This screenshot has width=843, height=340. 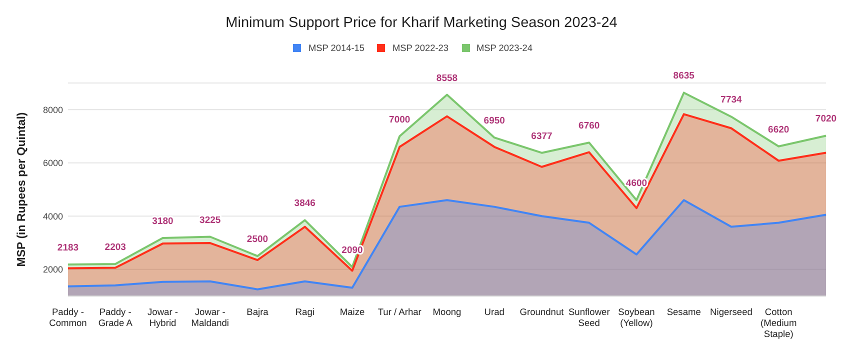 What do you see at coordinates (541, 136) in the screenshot?
I see `data-label: 6377` at bounding box center [541, 136].